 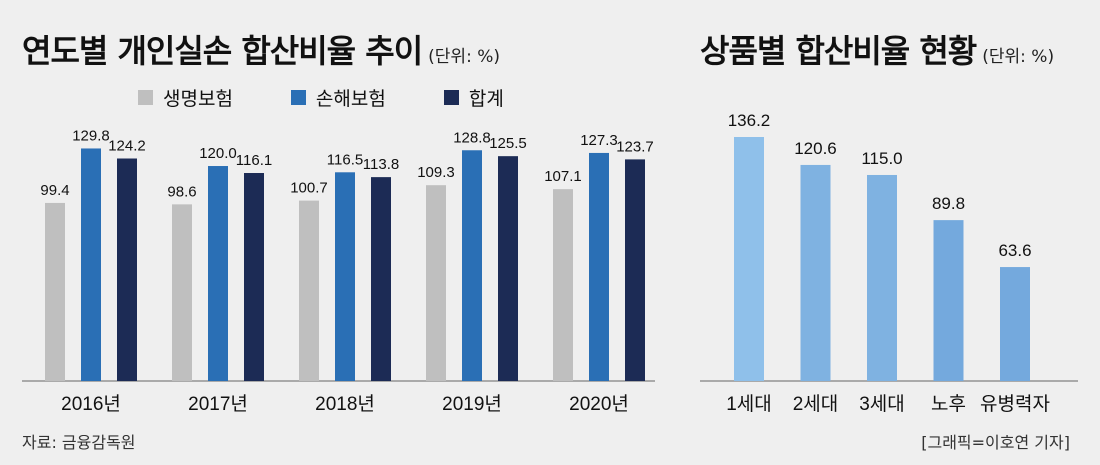 What do you see at coordinates (816, 404) in the screenshot?
I see `x-category-label: 2세대` at bounding box center [816, 404].